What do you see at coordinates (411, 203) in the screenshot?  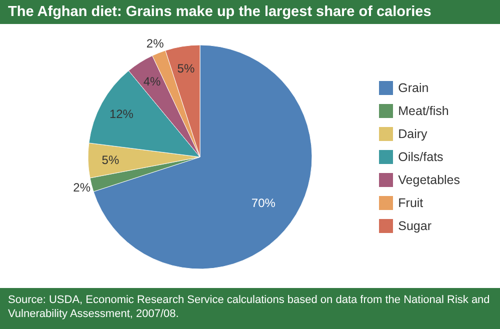 I see `legend-label: Fruit` at bounding box center [411, 203].